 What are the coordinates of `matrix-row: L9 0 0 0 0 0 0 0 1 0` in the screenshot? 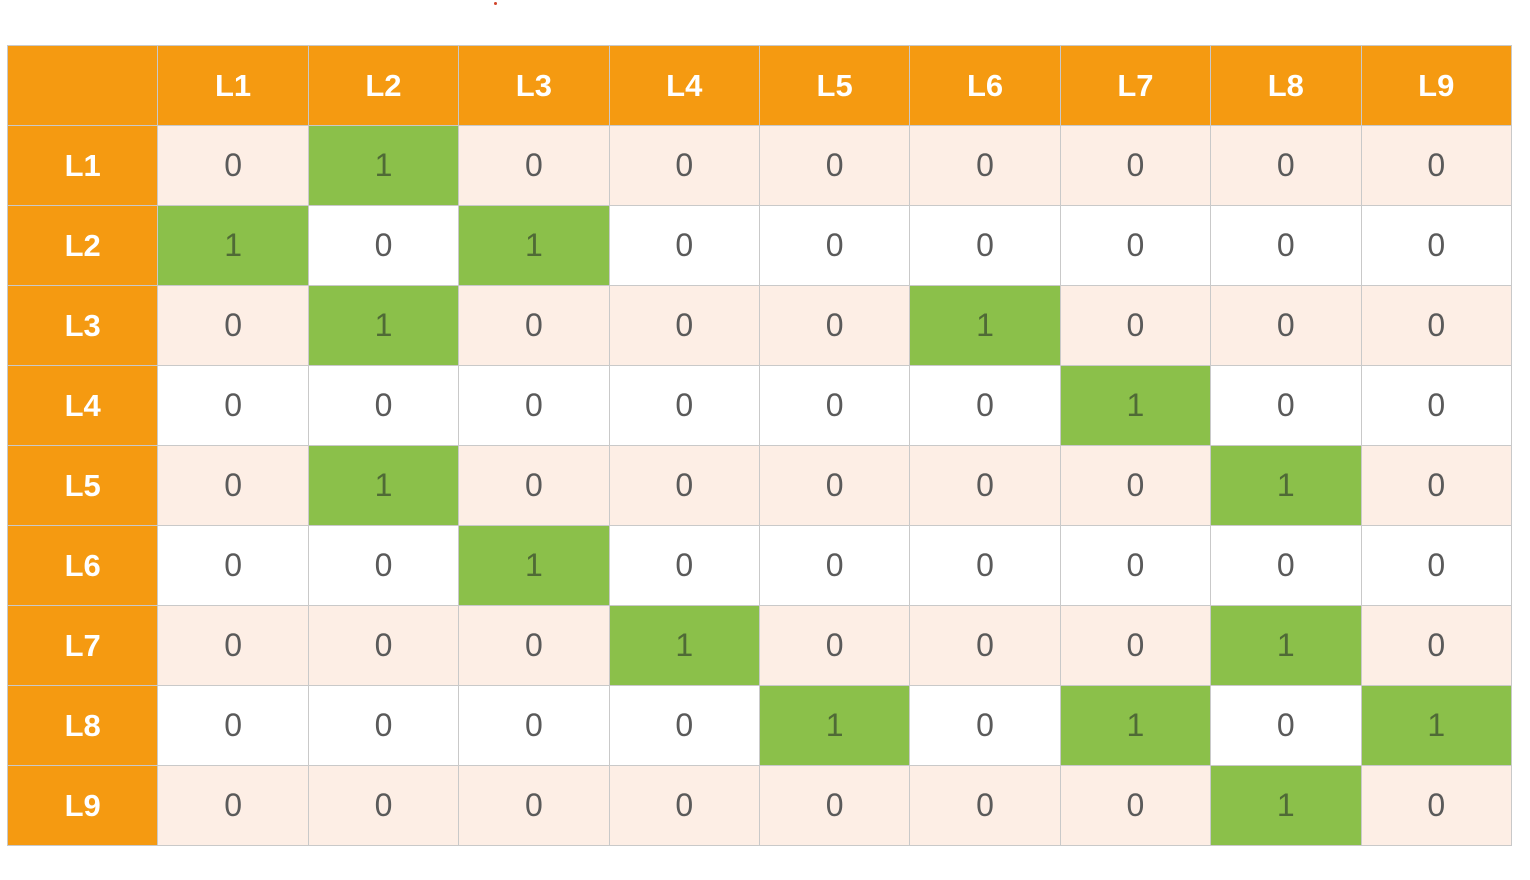 It's located at (759, 805).